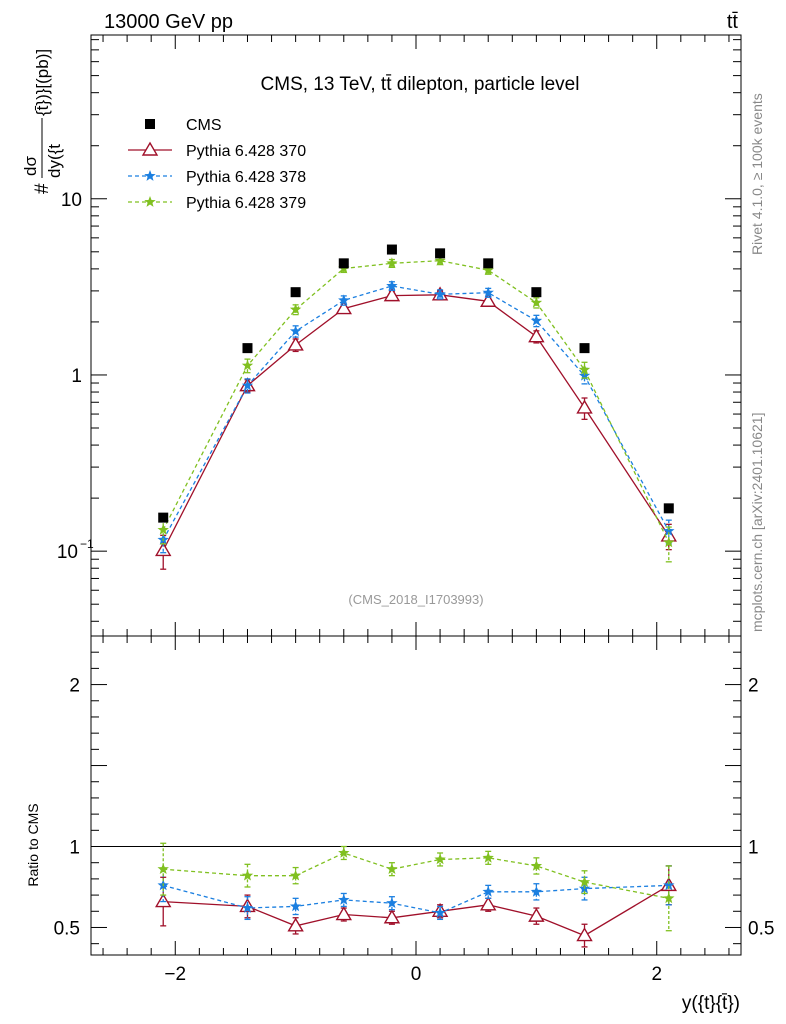 The width and height of the screenshot is (786, 1024). Describe the element at coordinates (175, 974) in the screenshot. I see `x-tick-label: −2` at that location.